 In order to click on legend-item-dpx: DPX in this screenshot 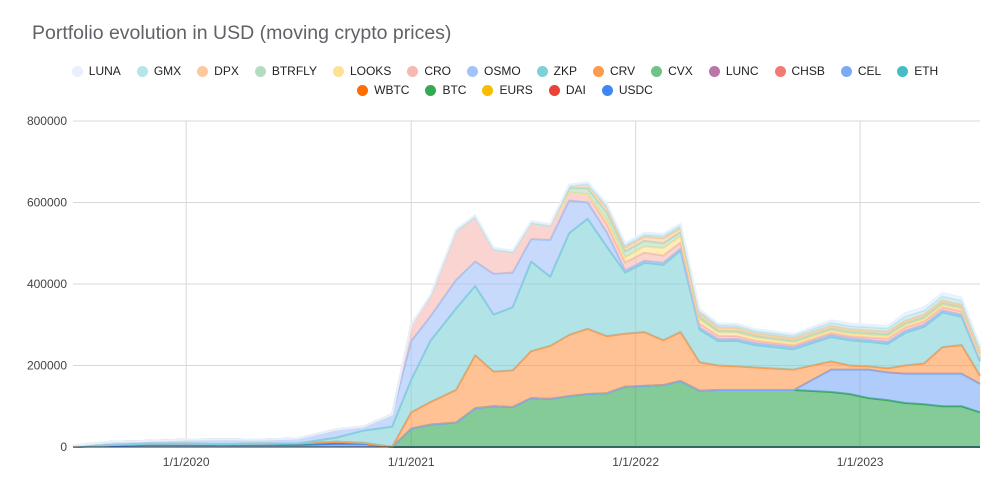, I will do `click(218, 71)`.